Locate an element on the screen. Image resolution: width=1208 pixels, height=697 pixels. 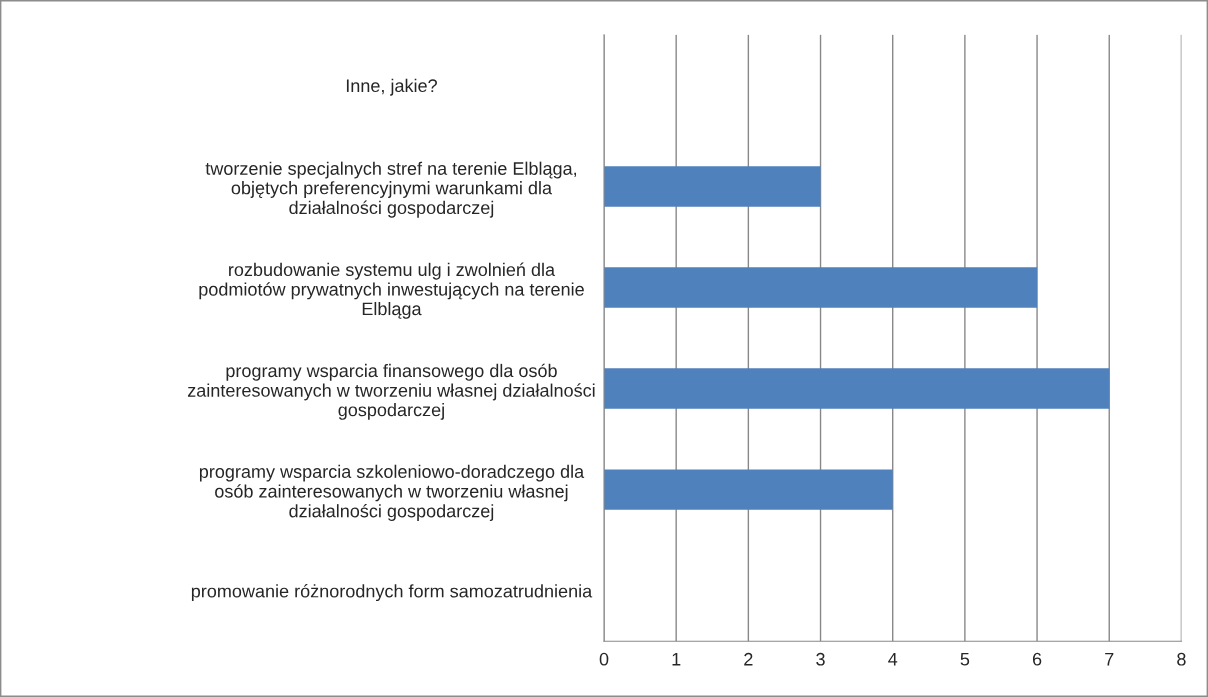
x-tick-label: 6 is located at coordinates (1037, 659).